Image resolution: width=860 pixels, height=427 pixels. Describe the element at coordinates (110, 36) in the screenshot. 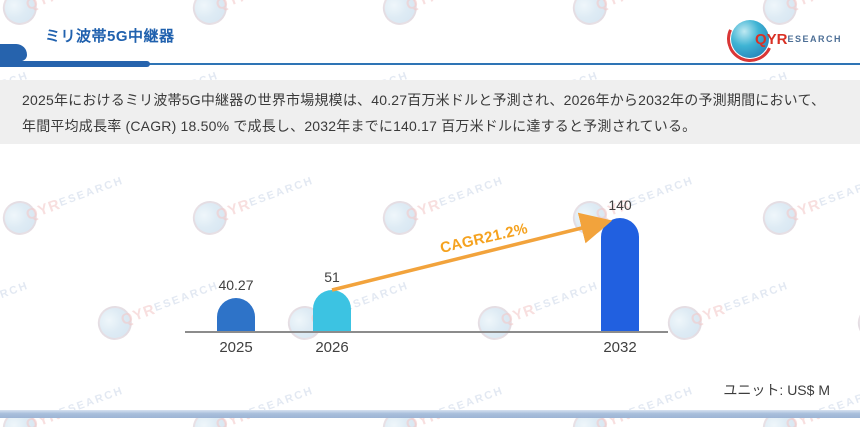

I see `page-title: ミリ波帯5G中継器` at that location.